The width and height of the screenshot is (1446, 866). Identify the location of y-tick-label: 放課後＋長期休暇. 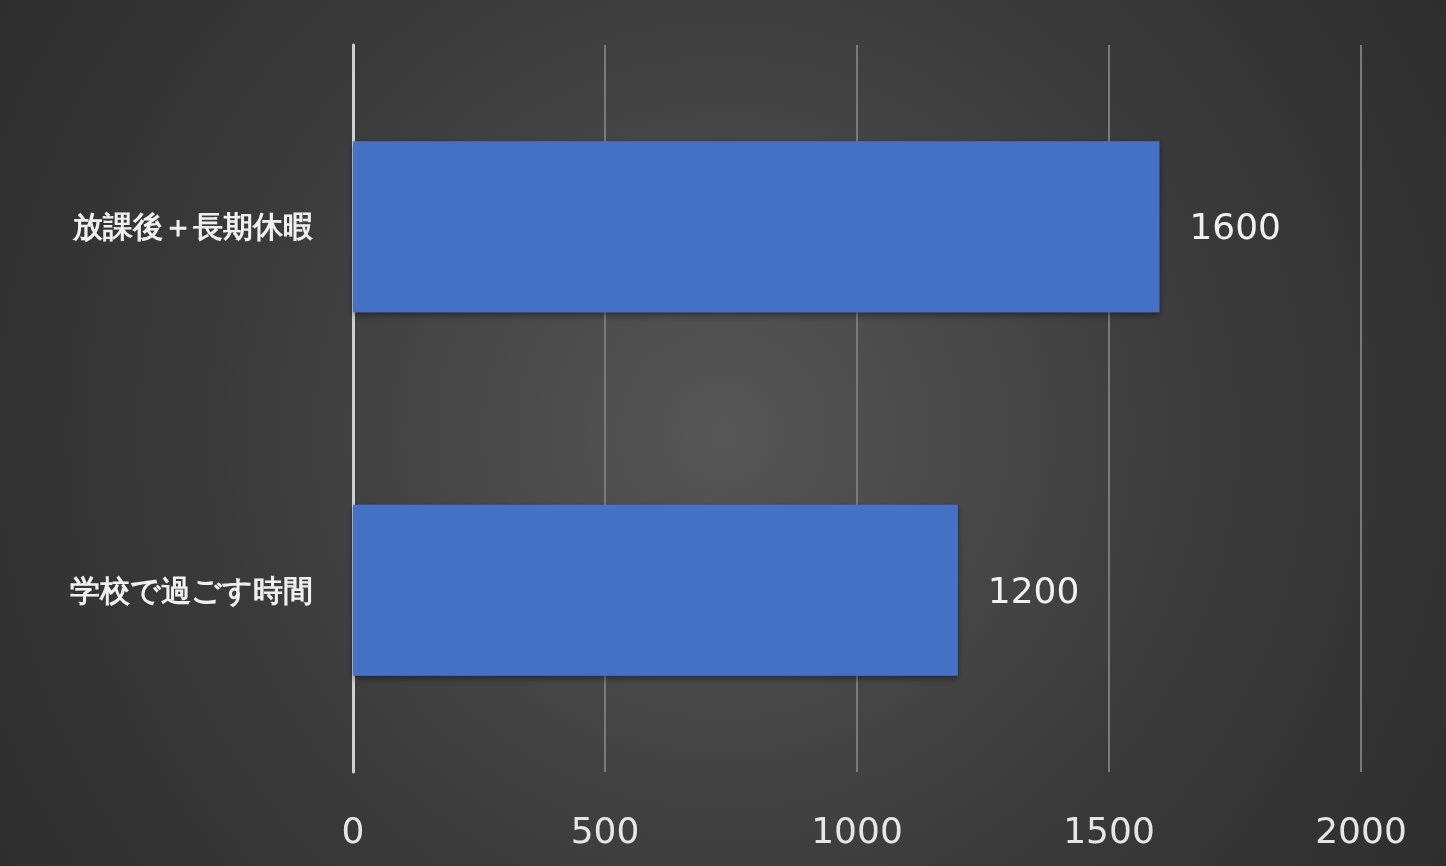
(192, 227).